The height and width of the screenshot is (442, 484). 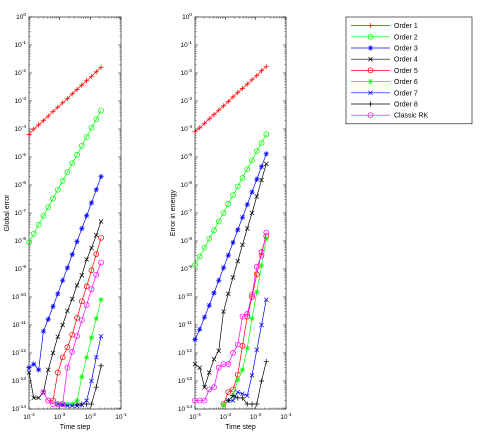 What do you see at coordinates (187, 212) in the screenshot?
I see `y-tick-label: 10⁻⁷` at bounding box center [187, 212].